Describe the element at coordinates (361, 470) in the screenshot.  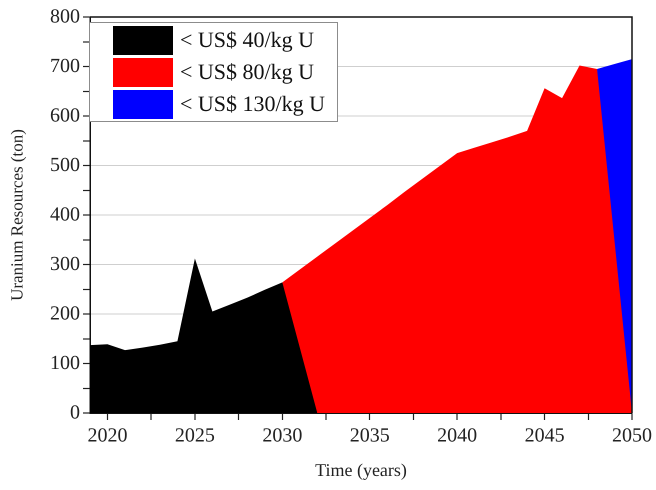
I see `x-axis-title: Time (years)` at that location.